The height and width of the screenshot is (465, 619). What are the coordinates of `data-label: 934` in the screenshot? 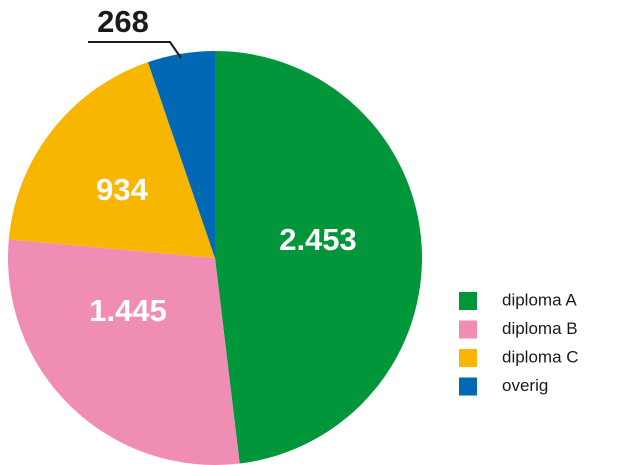 It's located at (122, 189).